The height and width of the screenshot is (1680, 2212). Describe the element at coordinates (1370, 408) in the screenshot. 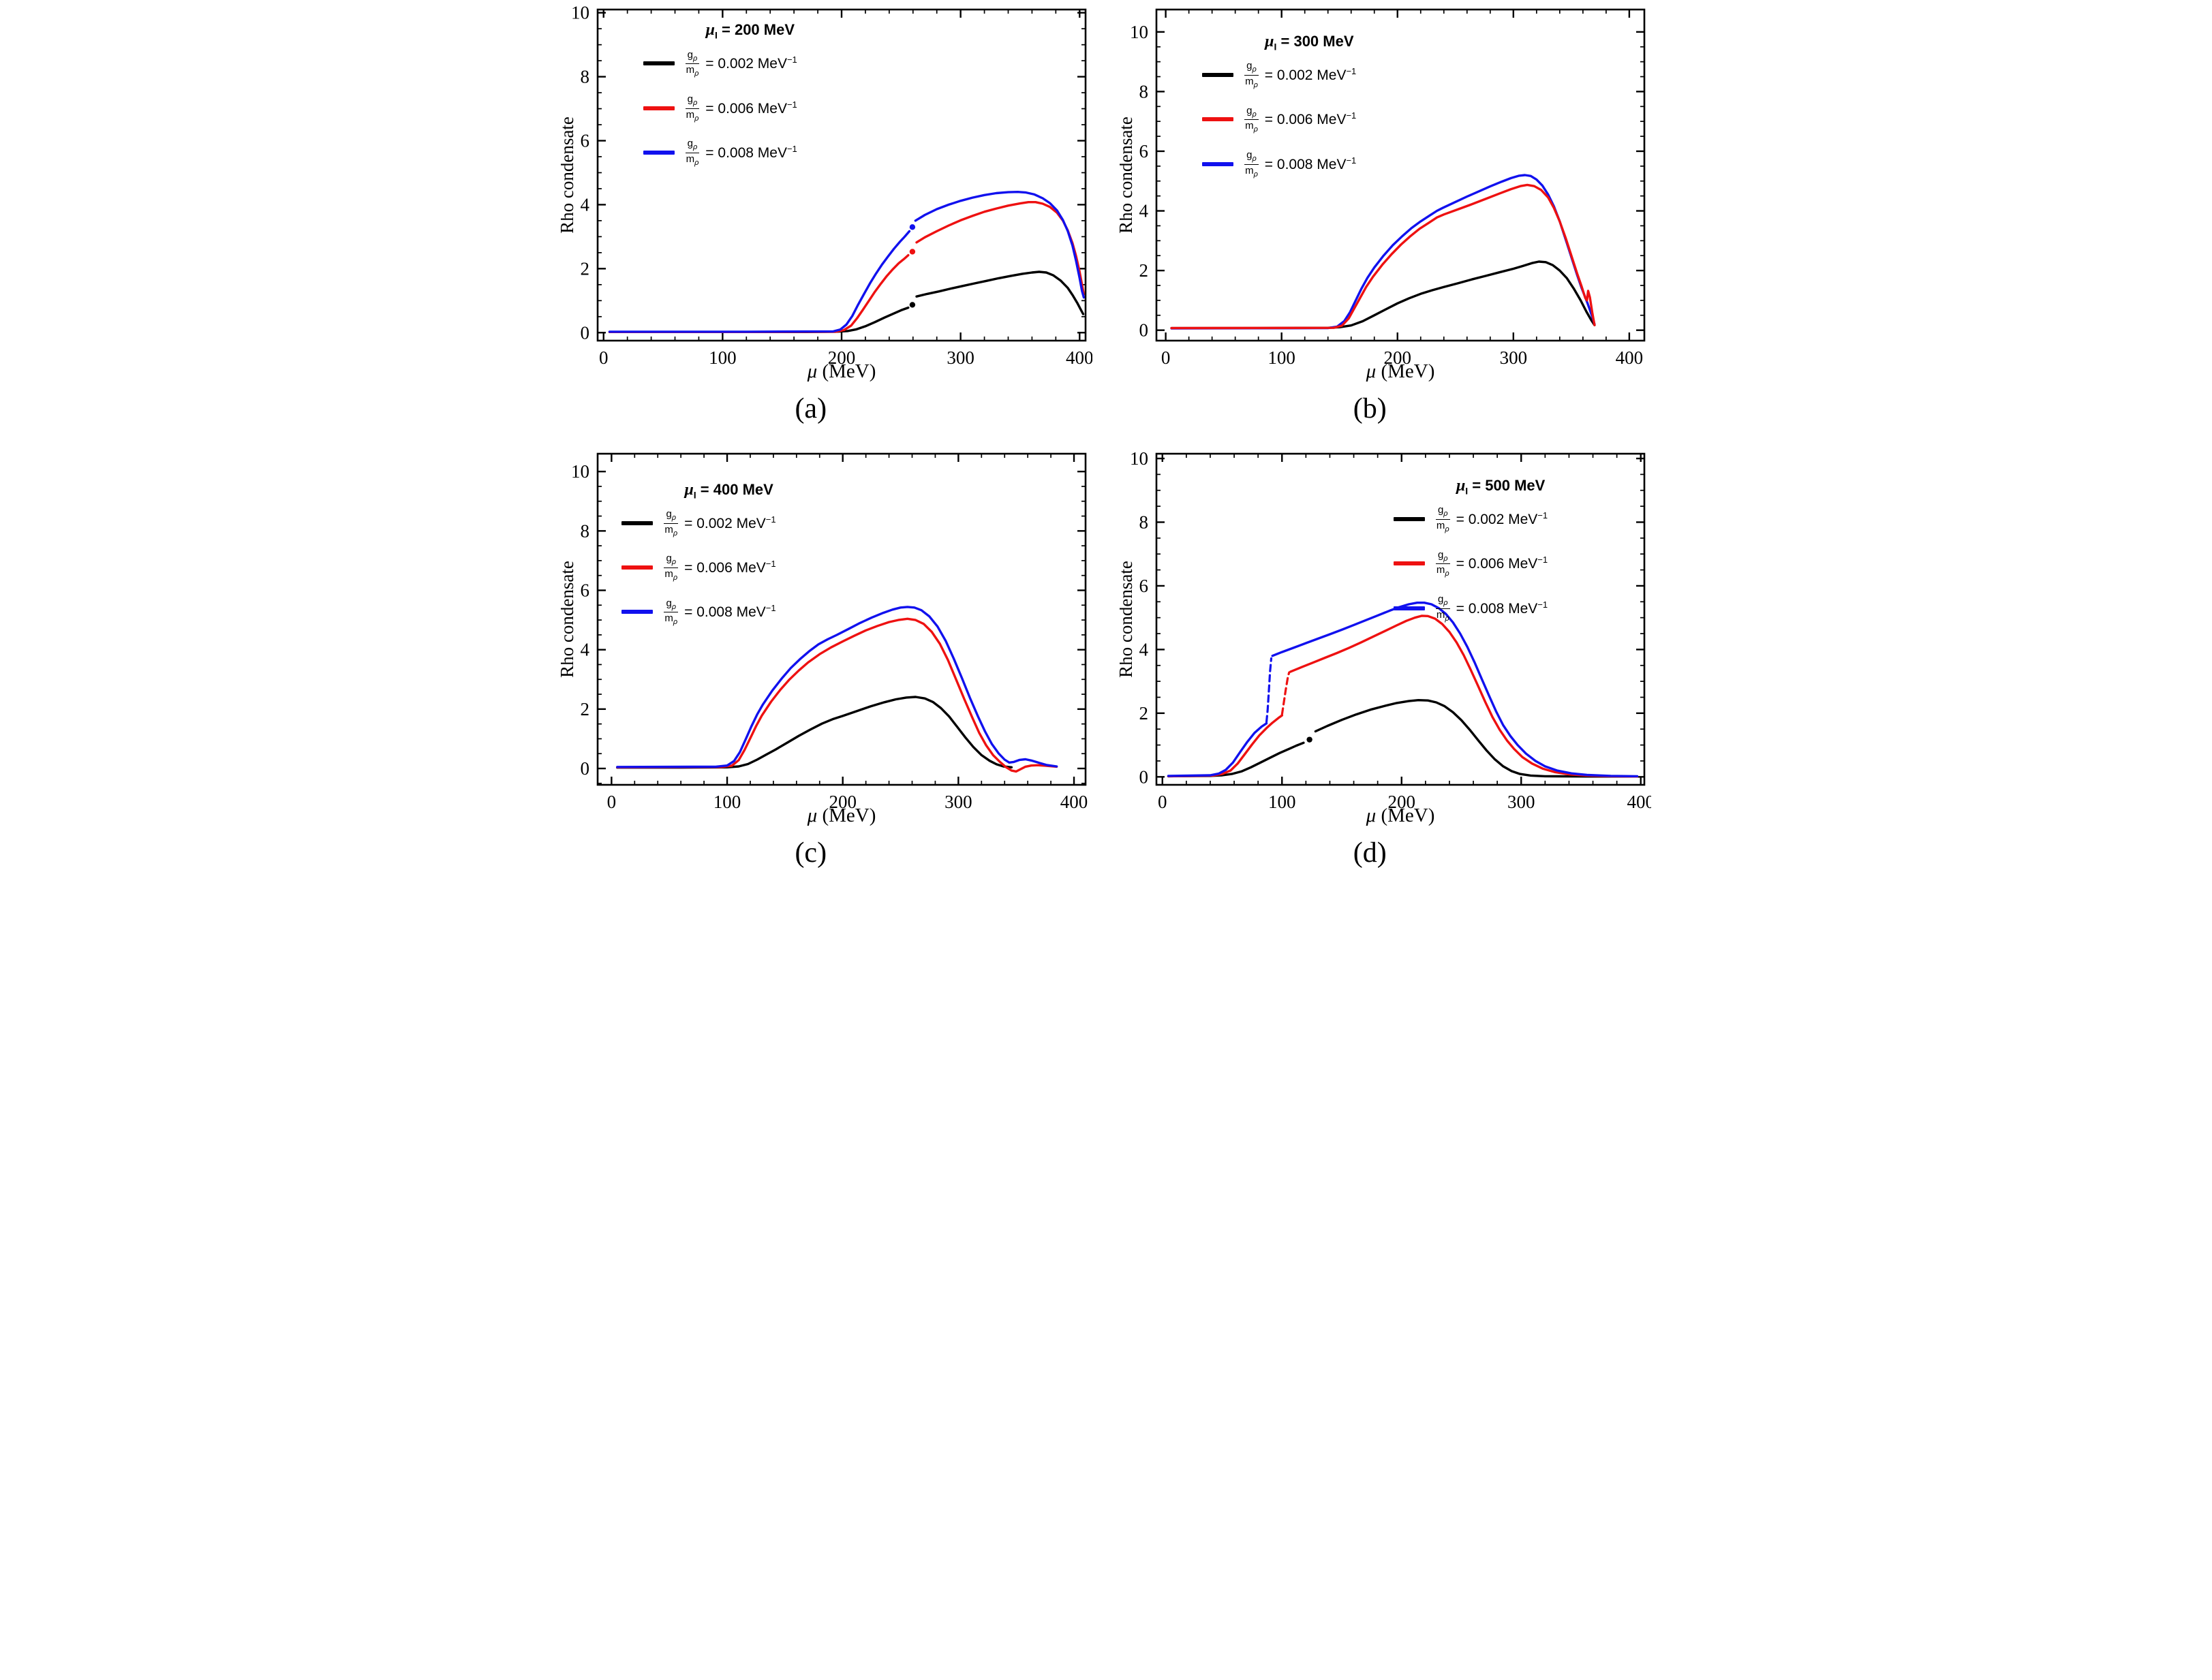

I see `caption-b: (b)` at that location.